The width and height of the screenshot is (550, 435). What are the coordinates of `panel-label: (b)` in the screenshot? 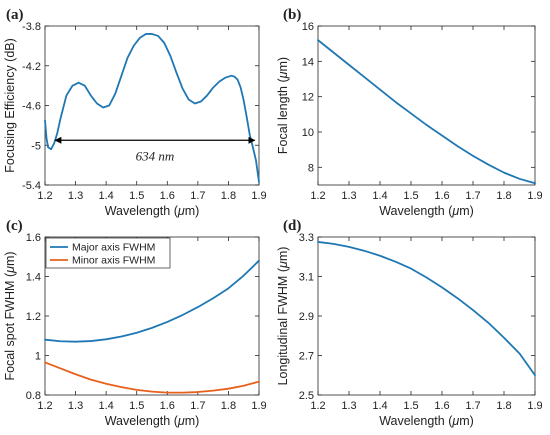 It's located at (292, 15).